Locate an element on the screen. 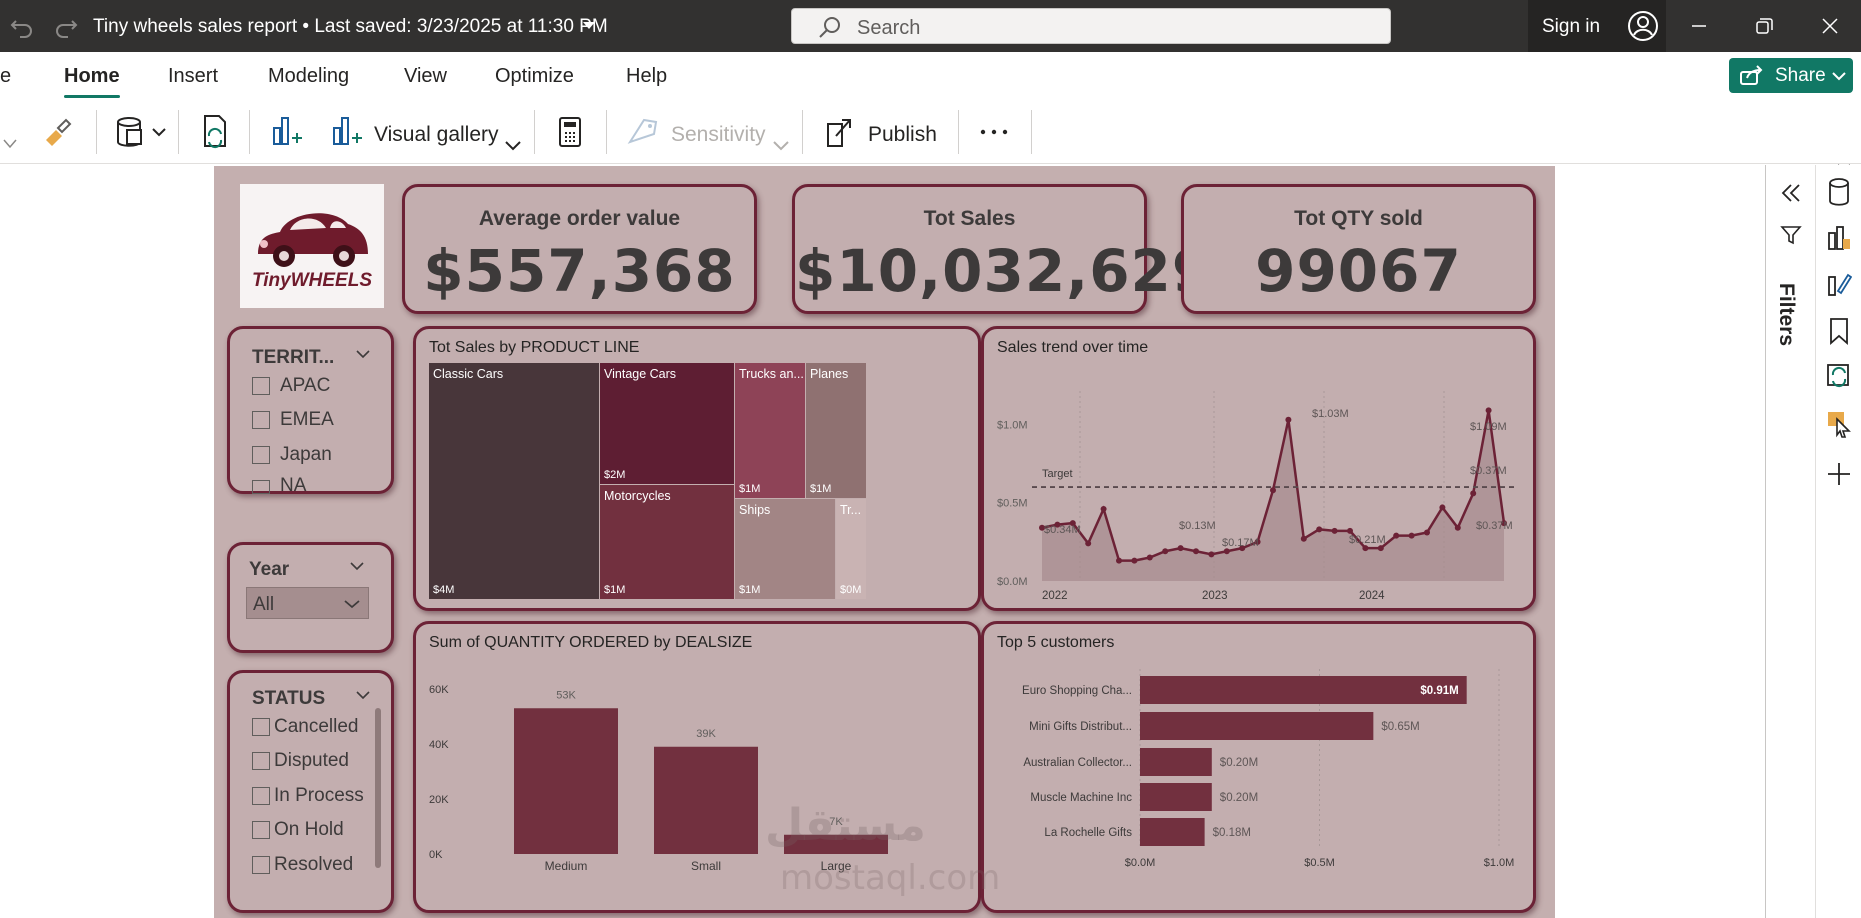  signin-button: Sign in is located at coordinates (1597, 26).